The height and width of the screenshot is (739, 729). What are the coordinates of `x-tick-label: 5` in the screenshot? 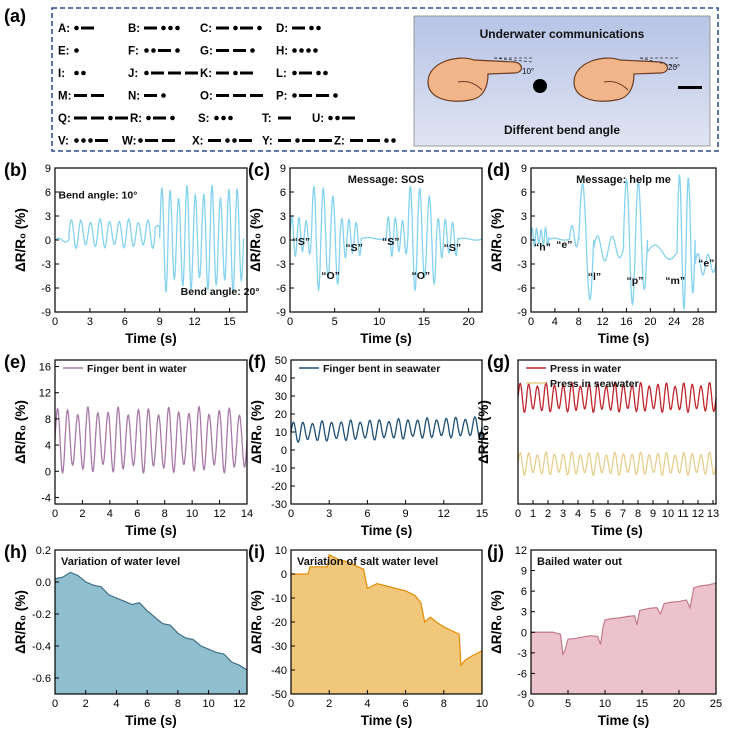 It's located at (568, 704).